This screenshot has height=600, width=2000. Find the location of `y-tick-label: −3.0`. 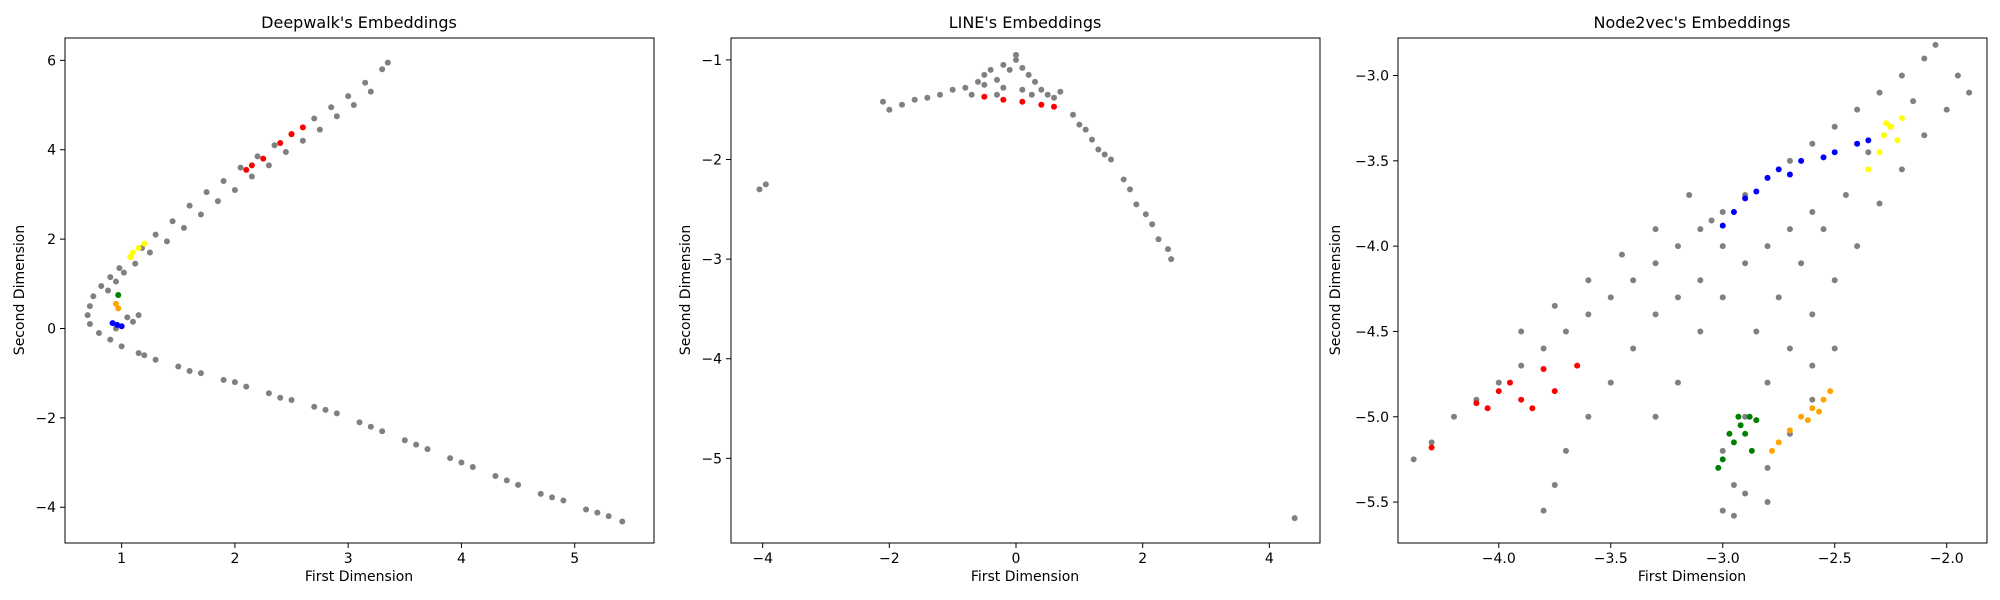

y-tick-label: −3.0 is located at coordinates (1372, 77).